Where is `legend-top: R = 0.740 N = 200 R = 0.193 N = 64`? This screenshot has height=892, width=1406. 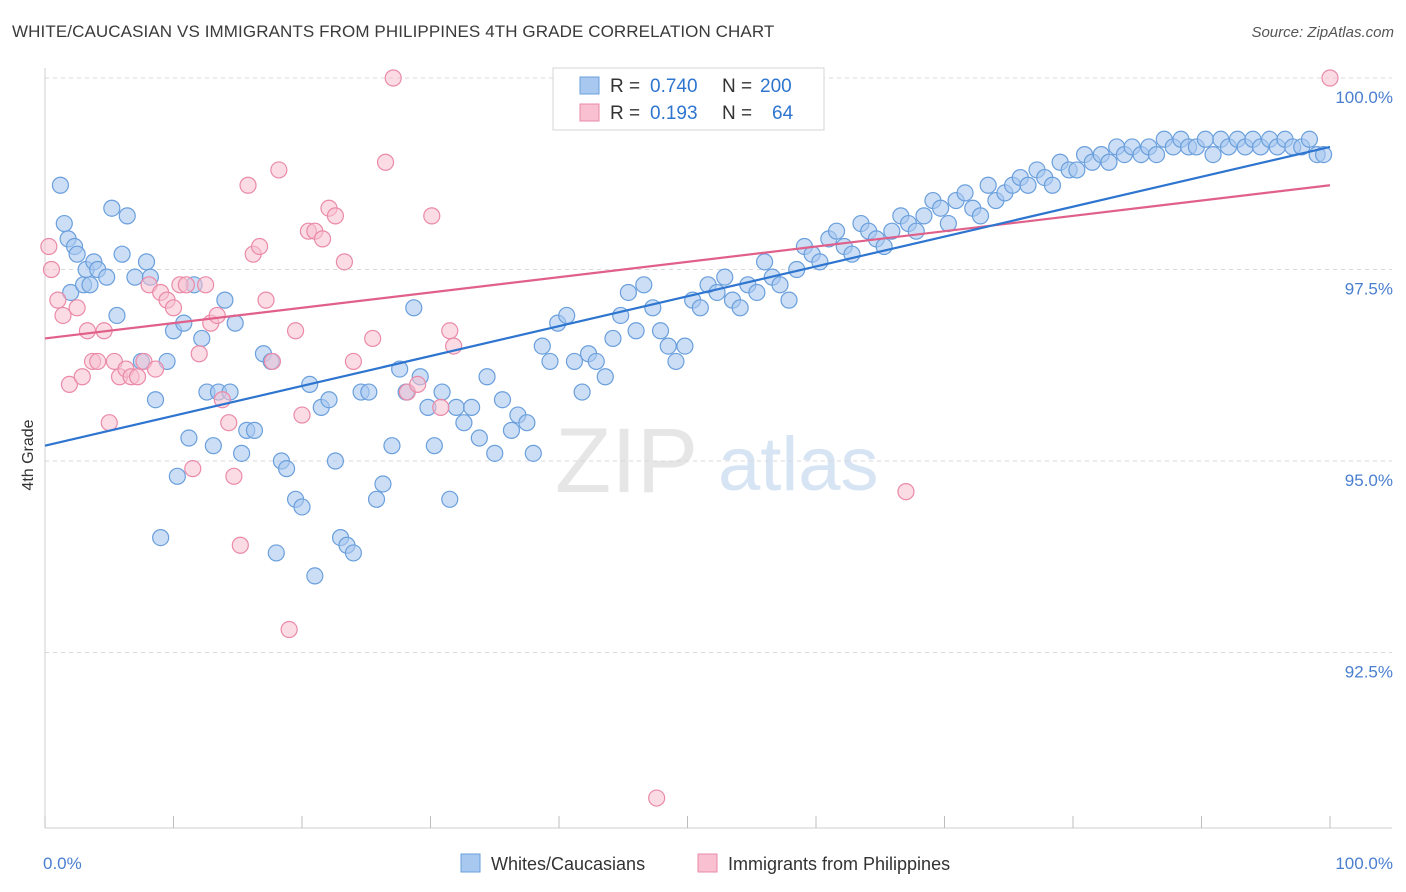 legend-top: R = 0.740 N = 200 R = 0.193 N = 64 is located at coordinates (688, 99).